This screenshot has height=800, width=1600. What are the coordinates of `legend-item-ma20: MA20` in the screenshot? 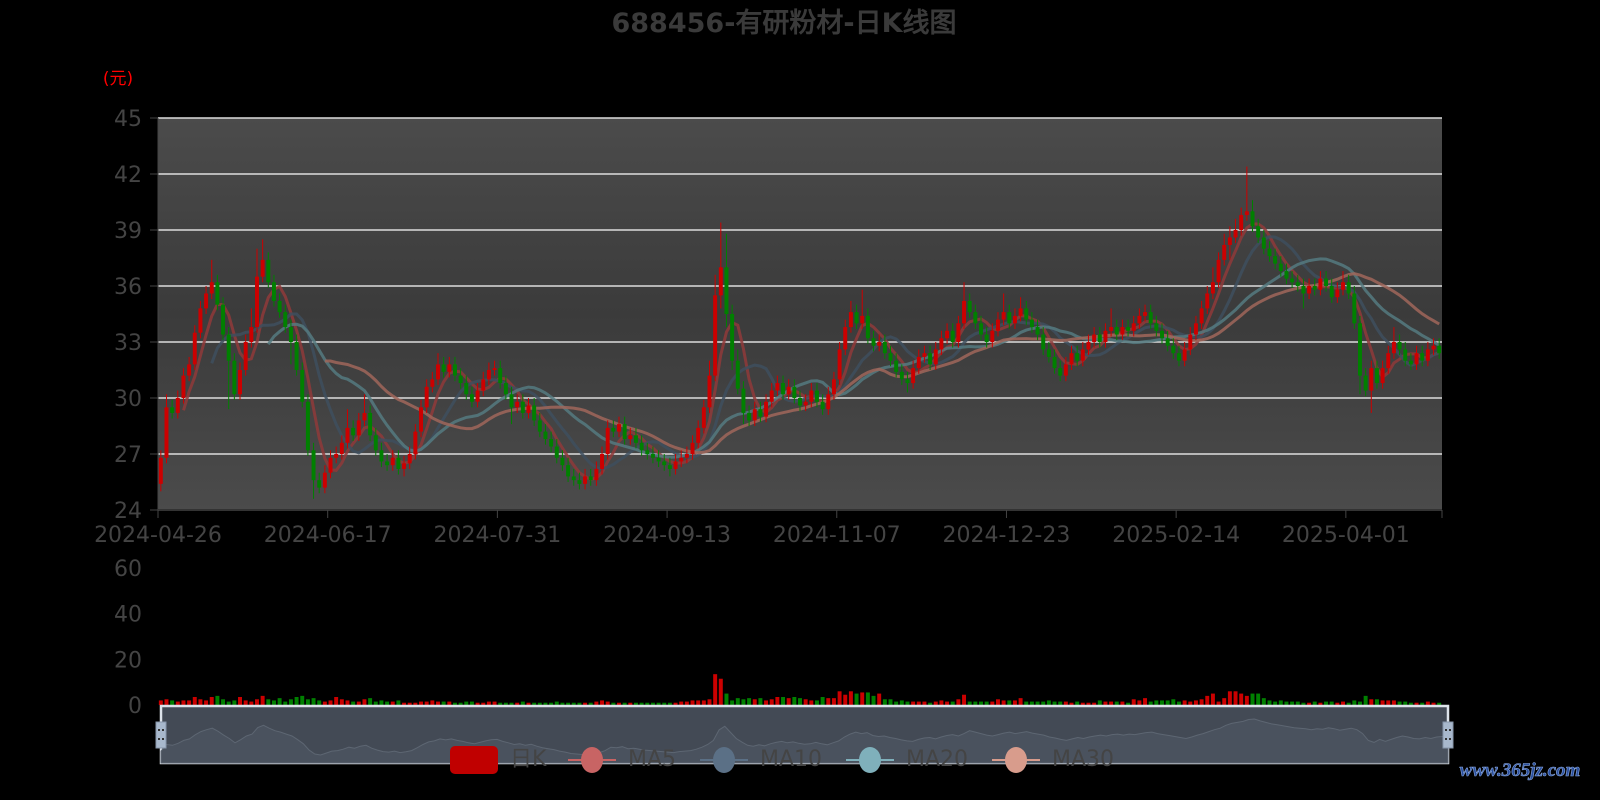 It's located at (907, 760).